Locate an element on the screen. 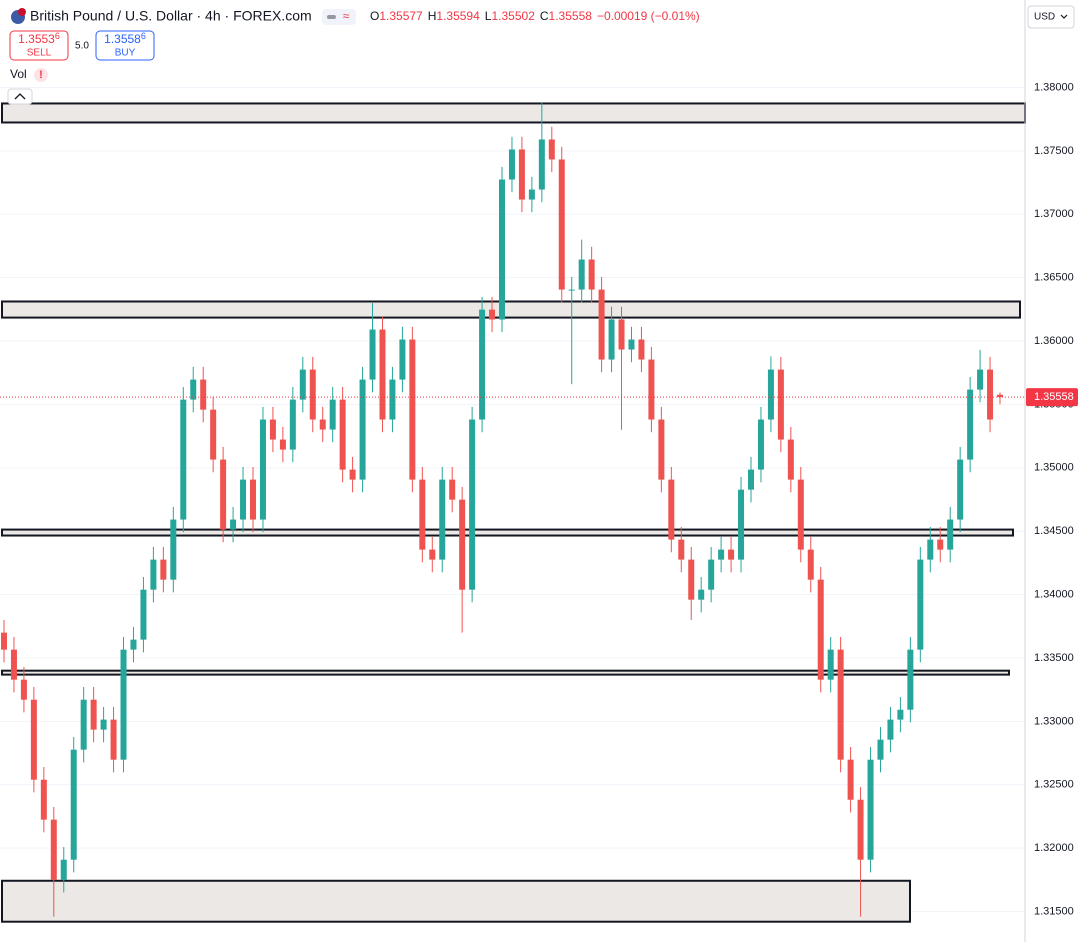 This screenshot has height=942, width=1080. flag-icon is located at coordinates (22, 12).